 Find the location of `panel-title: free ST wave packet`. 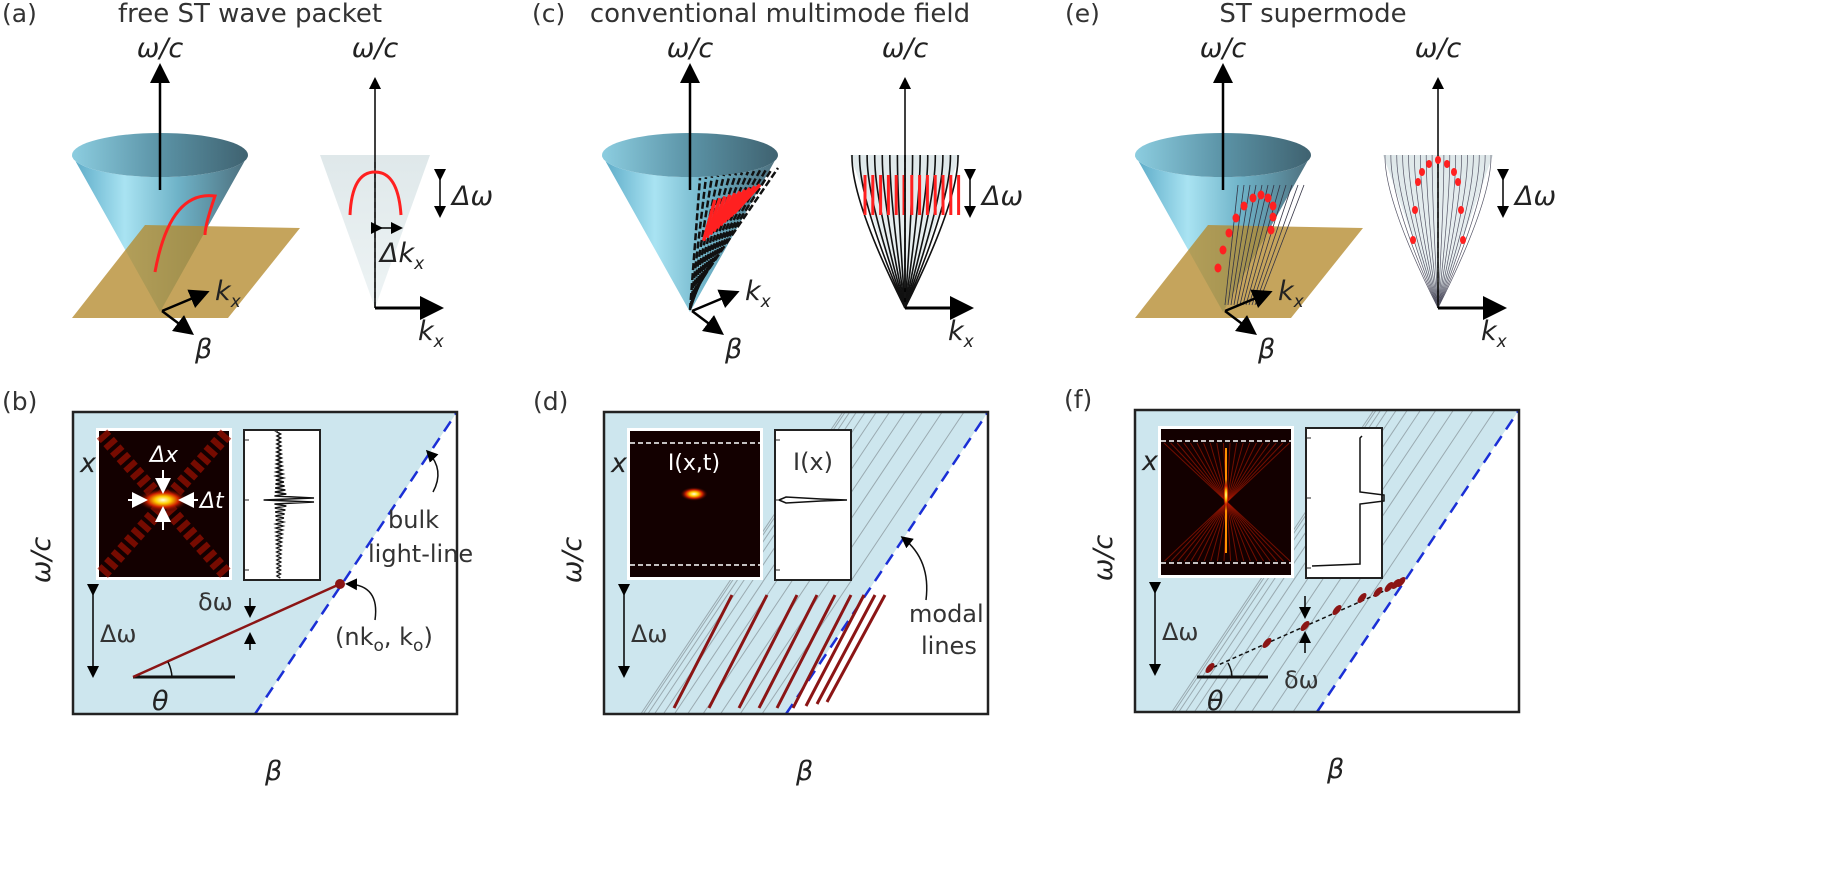

panel-title: free ST wave packet is located at coordinates (250, 14).